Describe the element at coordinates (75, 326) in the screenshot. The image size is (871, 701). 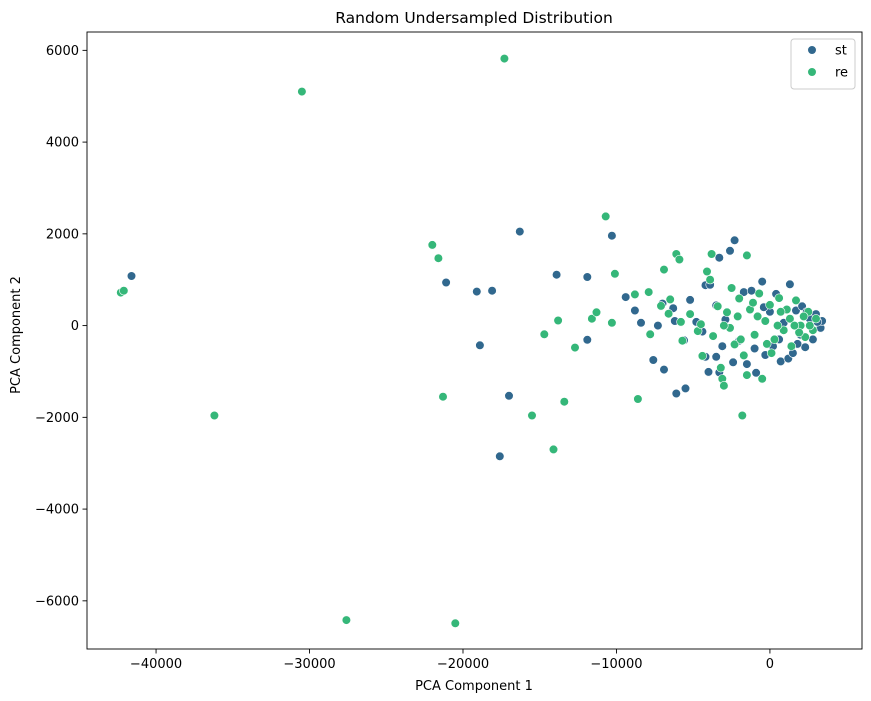
I see `y-tick-label-3: 0` at that location.